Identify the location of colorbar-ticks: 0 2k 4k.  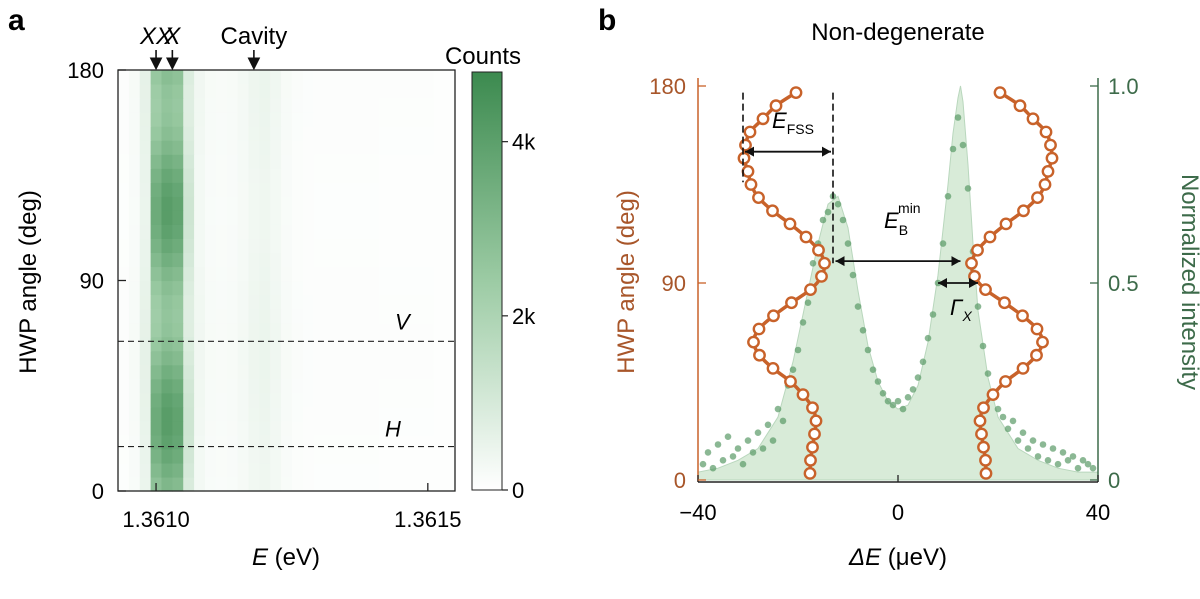
(519, 316).